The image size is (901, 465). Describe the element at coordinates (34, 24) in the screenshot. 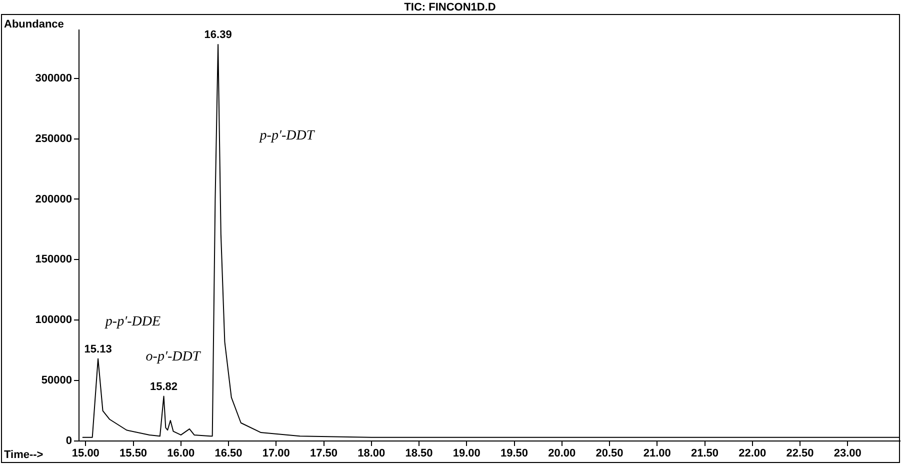

I see `y-axis-title: Abundance` at that location.